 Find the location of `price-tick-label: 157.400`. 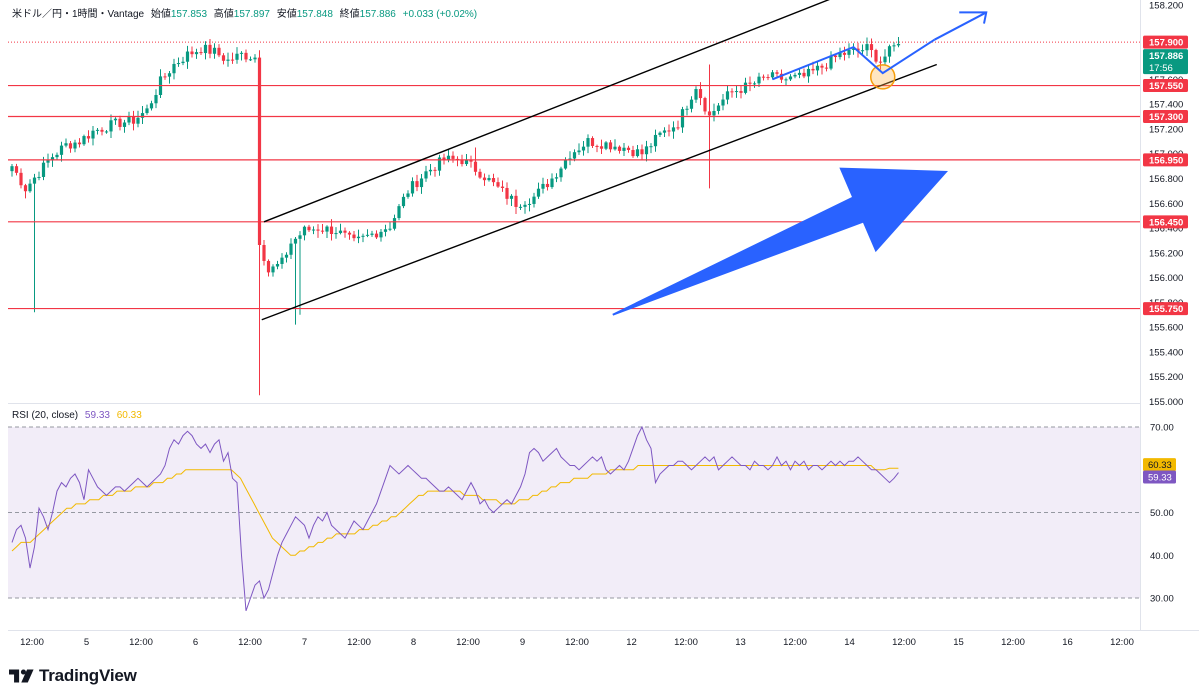

price-tick-label: 157.400 is located at coordinates (1166, 105).